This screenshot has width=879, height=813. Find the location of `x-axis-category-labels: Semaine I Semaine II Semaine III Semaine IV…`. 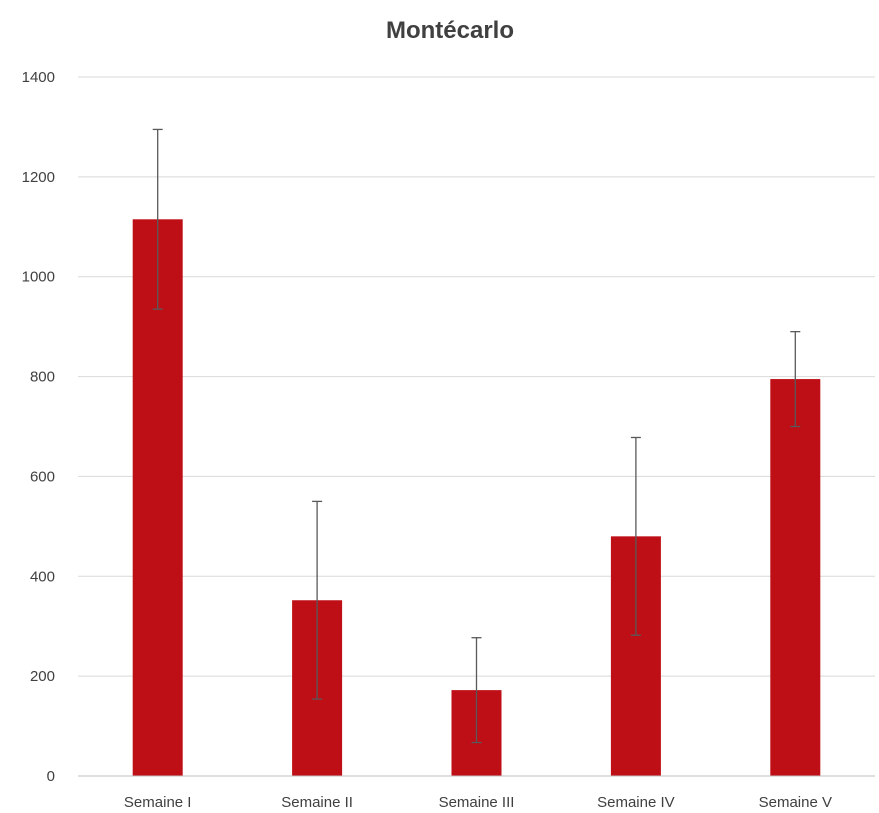

x-axis-category-labels: Semaine I Semaine II Semaine III Semaine IV… is located at coordinates (478, 802).